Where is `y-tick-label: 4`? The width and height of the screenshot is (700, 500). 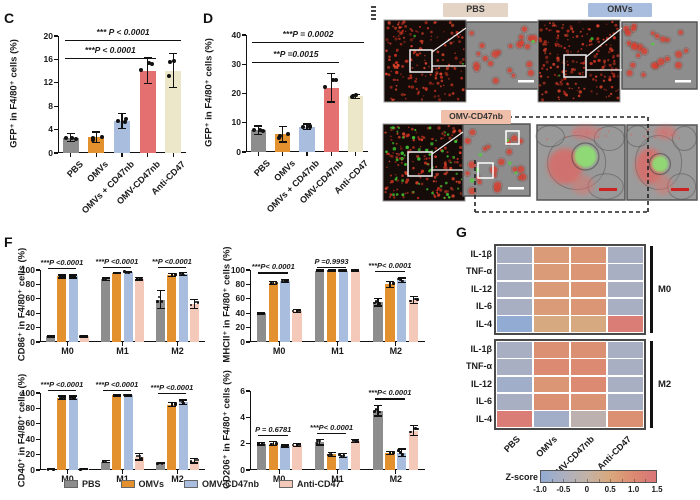 y-tick-label: 4 is located at coordinates (242, 416).